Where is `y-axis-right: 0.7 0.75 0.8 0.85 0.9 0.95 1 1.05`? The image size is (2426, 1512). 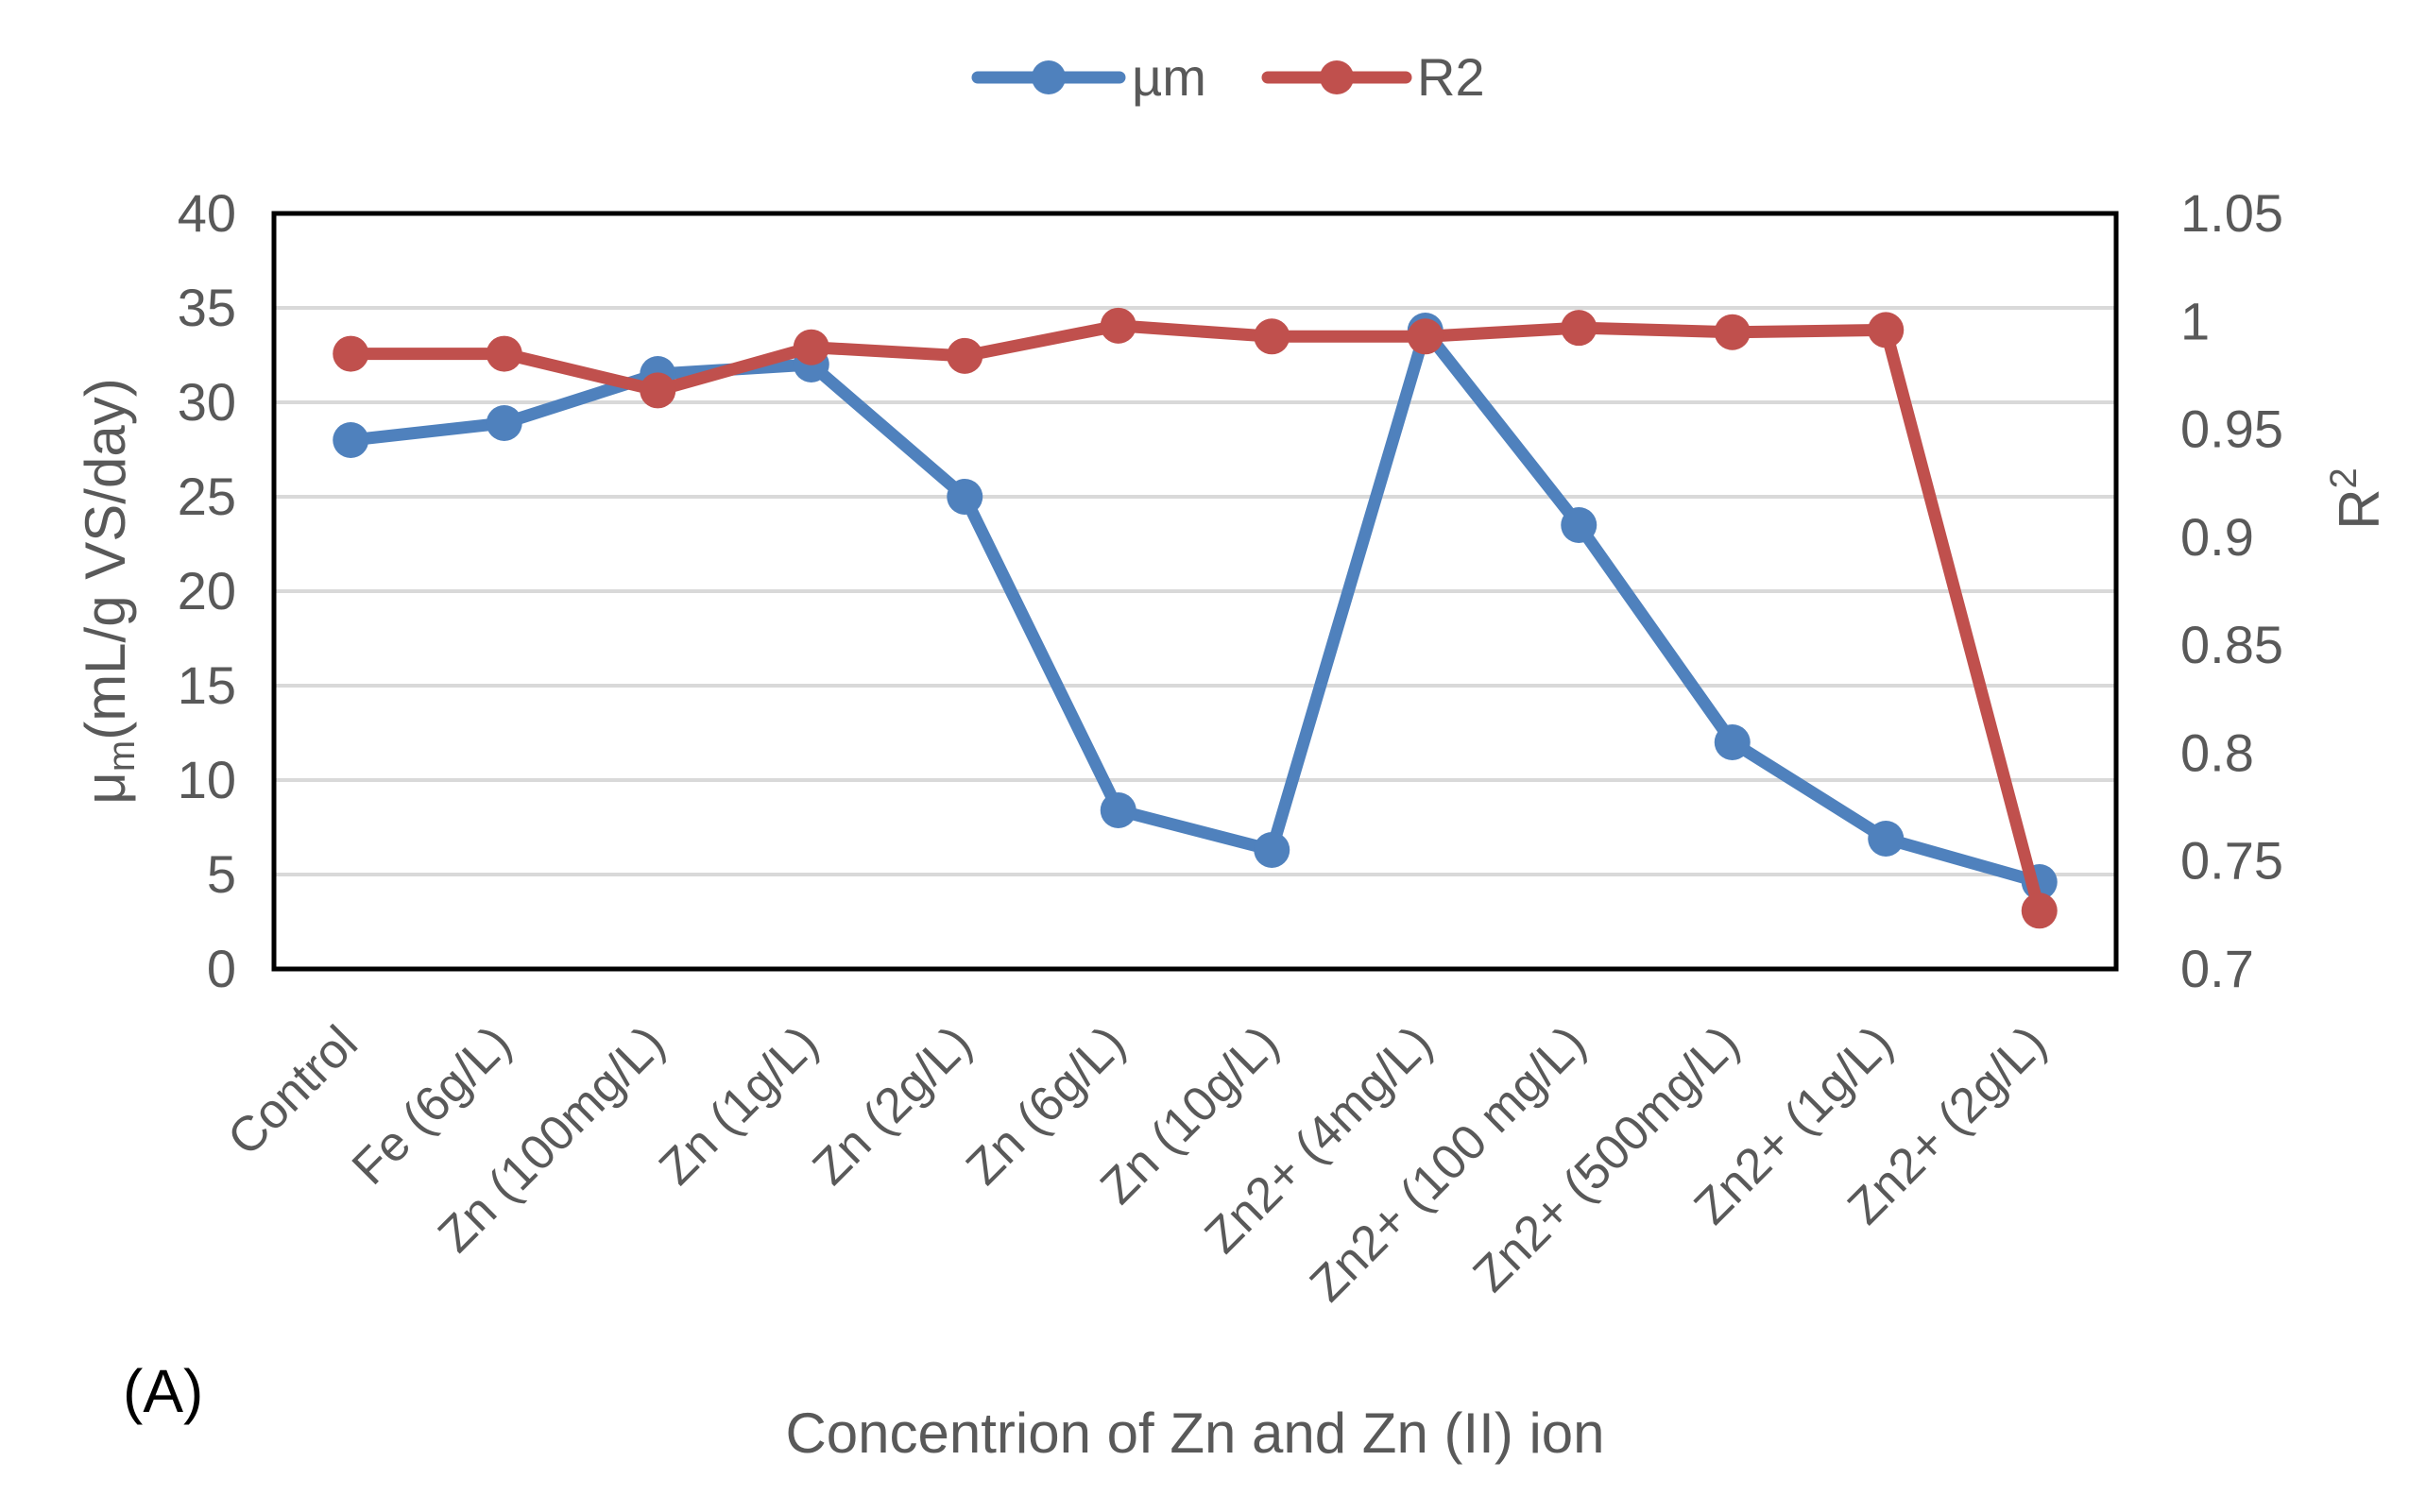
y-axis-right: 0.7 0.75 0.8 0.85 0.9 0.95 1 1.05 is located at coordinates (2231, 591).